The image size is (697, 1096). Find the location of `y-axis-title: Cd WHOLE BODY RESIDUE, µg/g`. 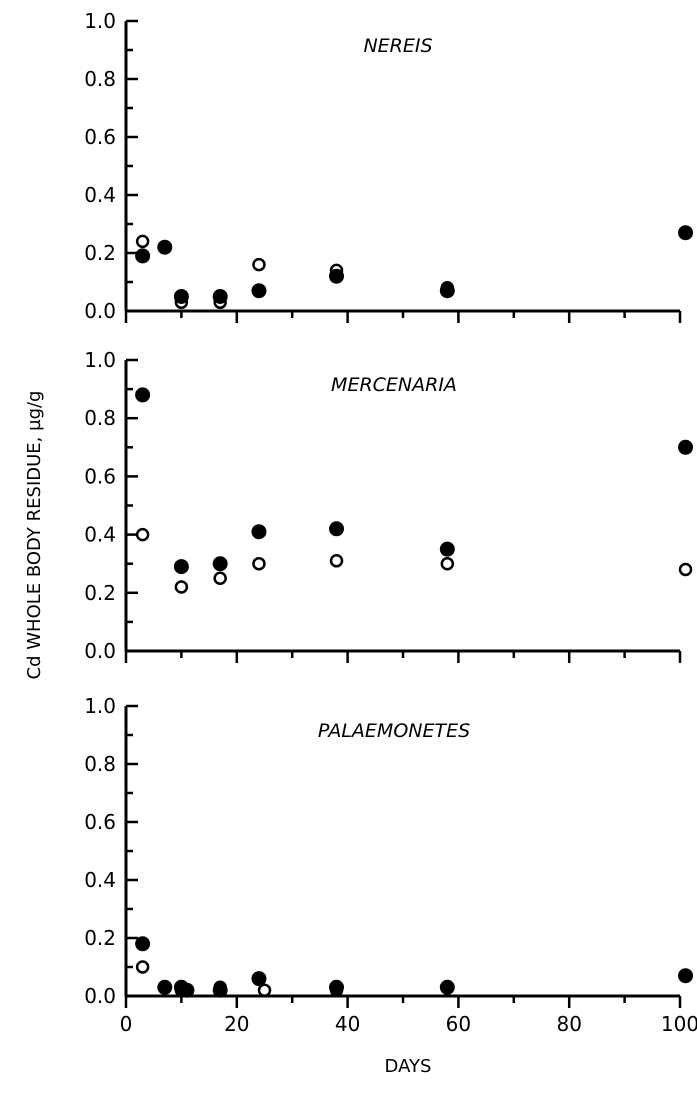

y-axis-title: Cd WHOLE BODY RESIDUE, µg/g is located at coordinates (34, 535).